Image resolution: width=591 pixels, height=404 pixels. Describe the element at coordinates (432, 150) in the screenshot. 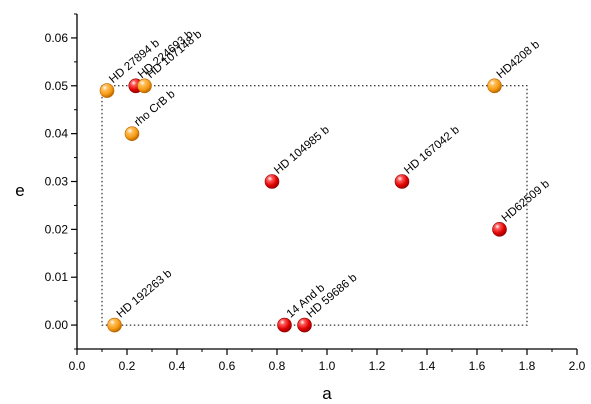

I see `point-label: HD 167042 b` at that location.